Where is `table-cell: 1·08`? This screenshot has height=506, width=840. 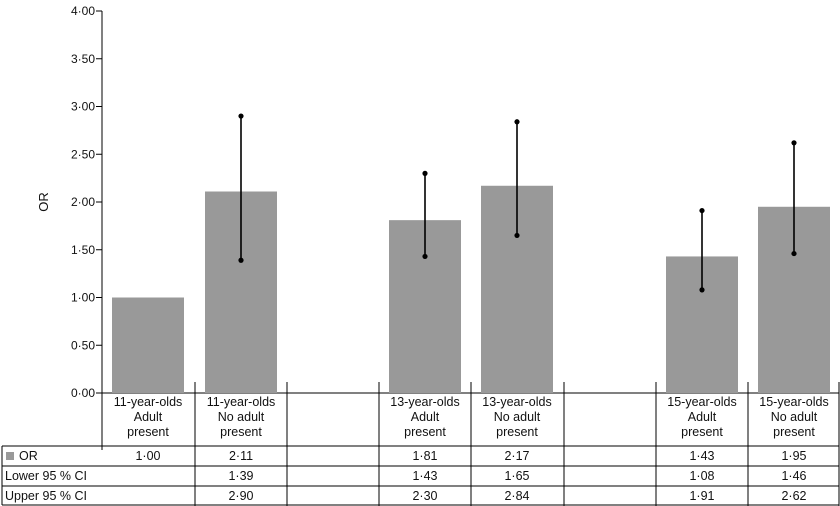
table-cell: 1·08 is located at coordinates (701, 476).